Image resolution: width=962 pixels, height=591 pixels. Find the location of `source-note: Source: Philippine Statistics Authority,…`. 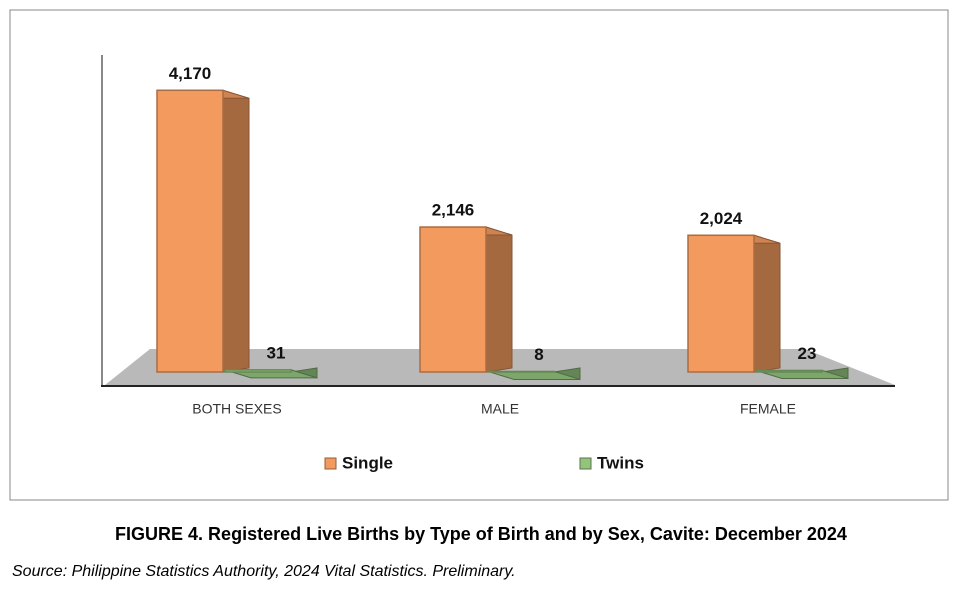

source-note: Source: Philippine Statistics Authority,… is located at coordinates (264, 571).